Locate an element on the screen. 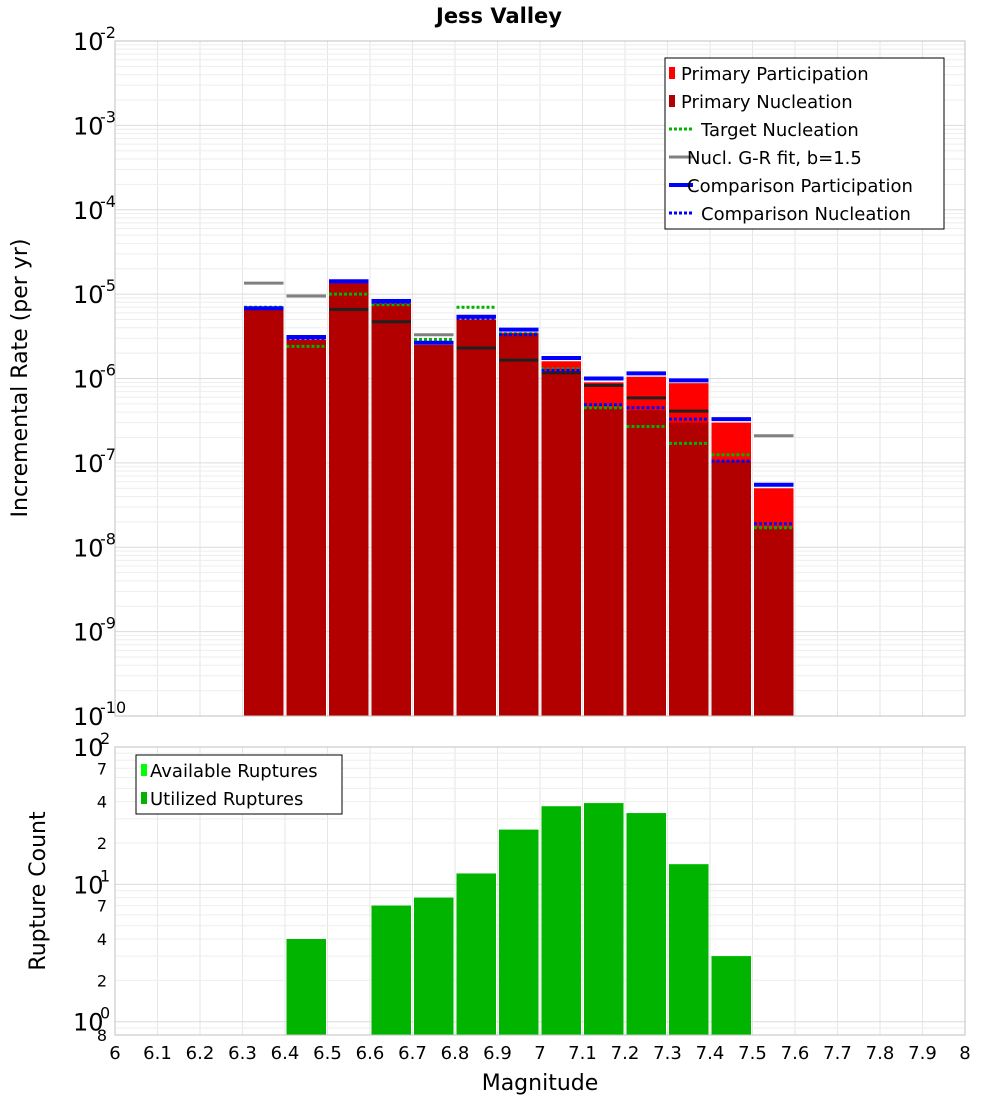  x-tick-label: 6.7 is located at coordinates (412, 1053).